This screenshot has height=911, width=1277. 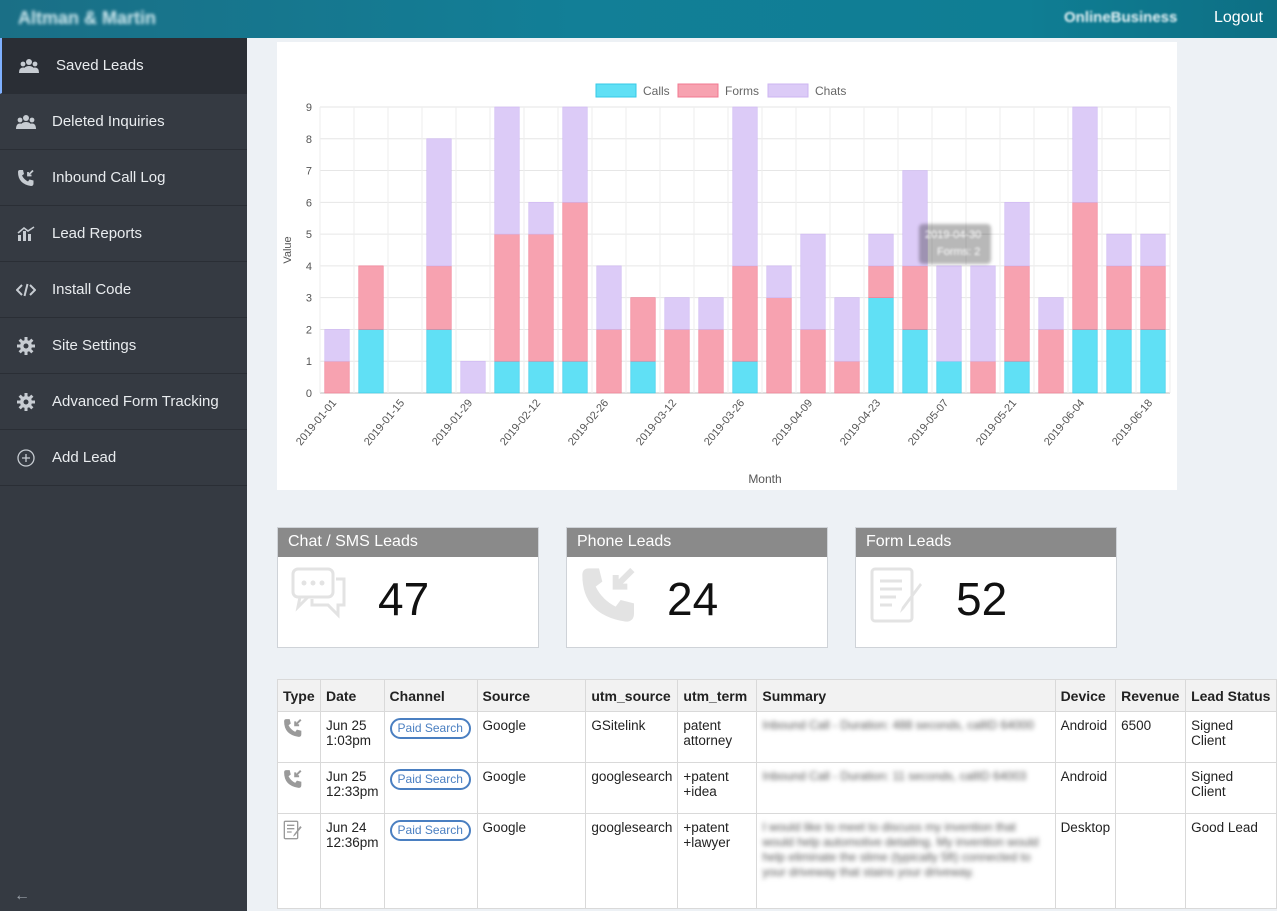 I want to click on sidebar-item-label: Add Lead, so click(x=84, y=457).